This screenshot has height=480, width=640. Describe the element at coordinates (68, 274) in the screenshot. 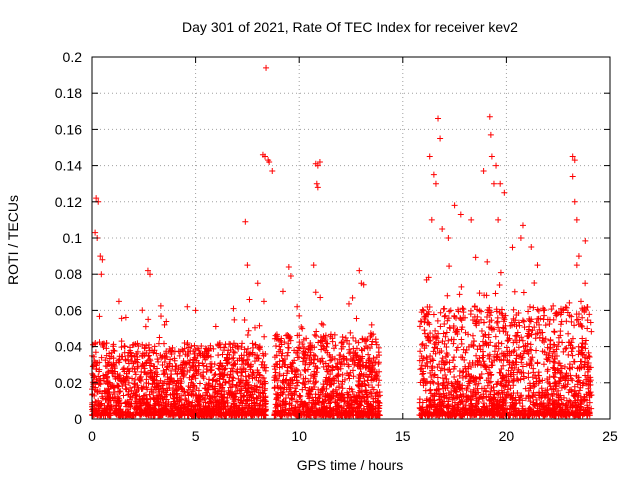

I see `y-tick-label: 0.08` at that location.